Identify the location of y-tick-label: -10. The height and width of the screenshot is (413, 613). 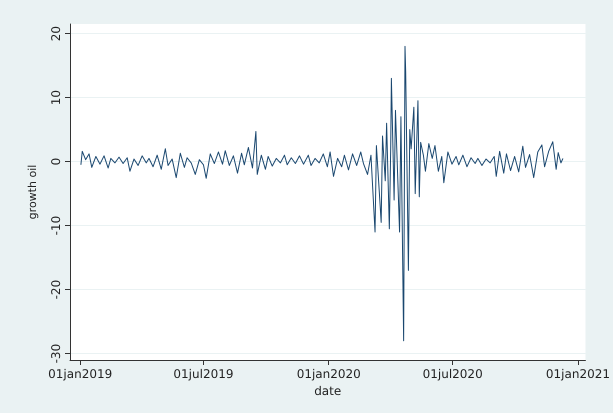
(56, 226).